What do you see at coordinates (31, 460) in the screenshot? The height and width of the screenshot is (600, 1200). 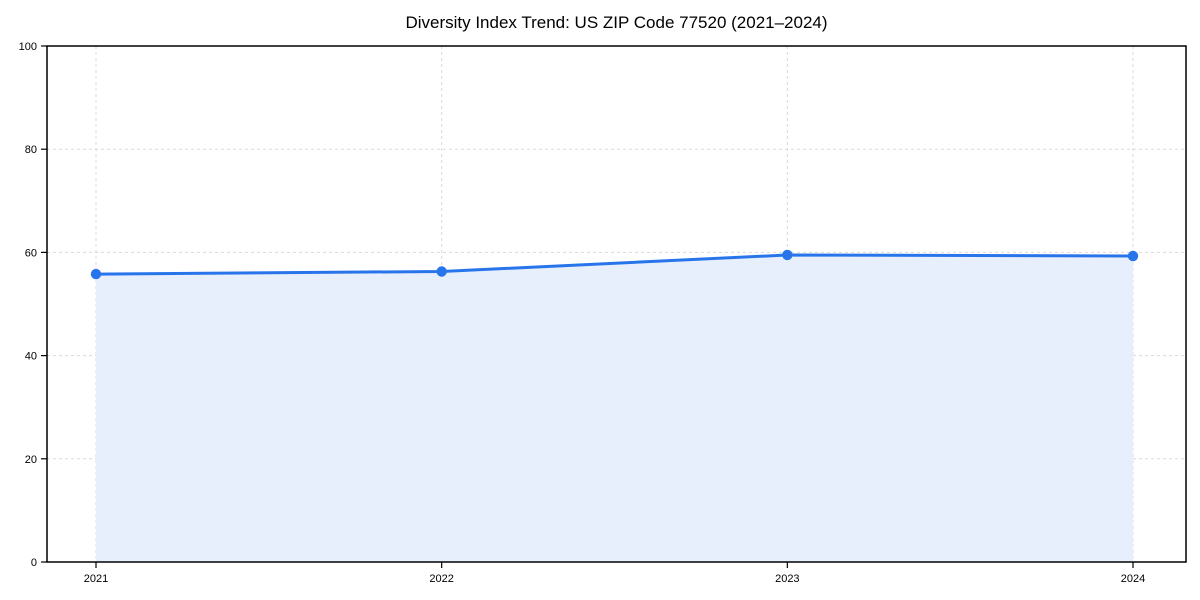 I see `y-tick-label: 20` at bounding box center [31, 460].